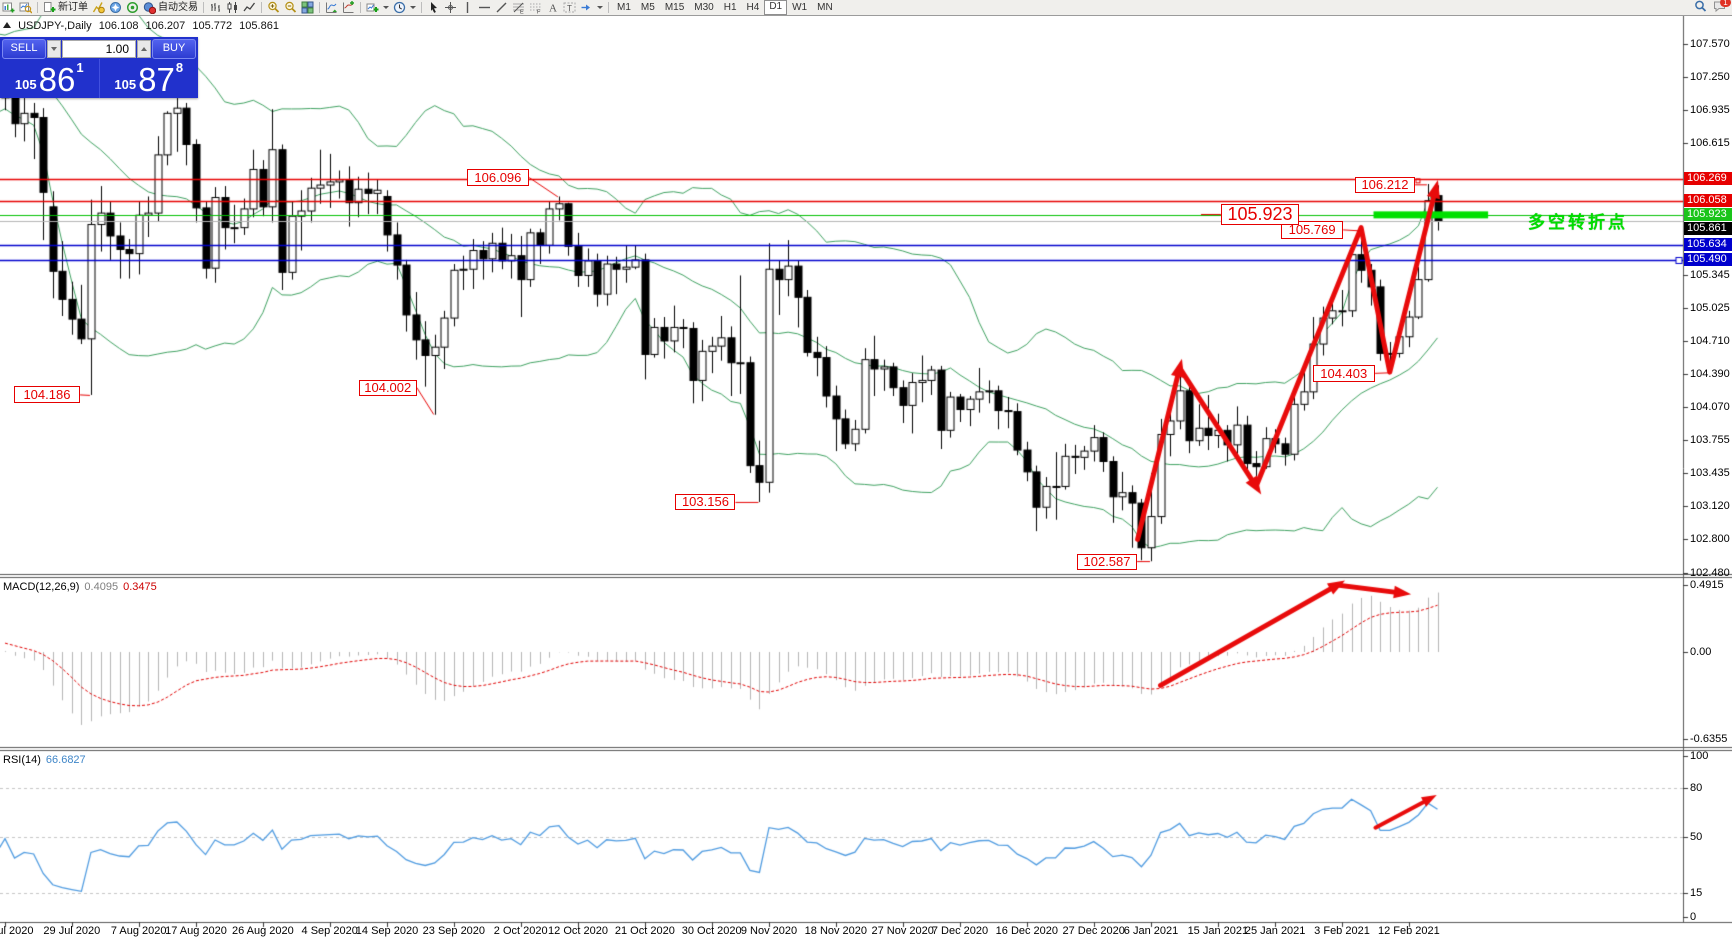  What do you see at coordinates (307, 8) in the screenshot?
I see `tile-windows-button` at bounding box center [307, 8].